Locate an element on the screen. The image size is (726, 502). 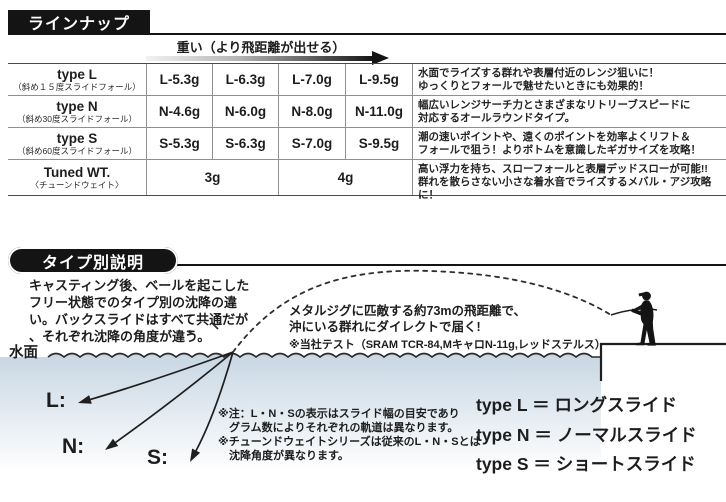
types-title-rule is located at coordinates (408, 265).